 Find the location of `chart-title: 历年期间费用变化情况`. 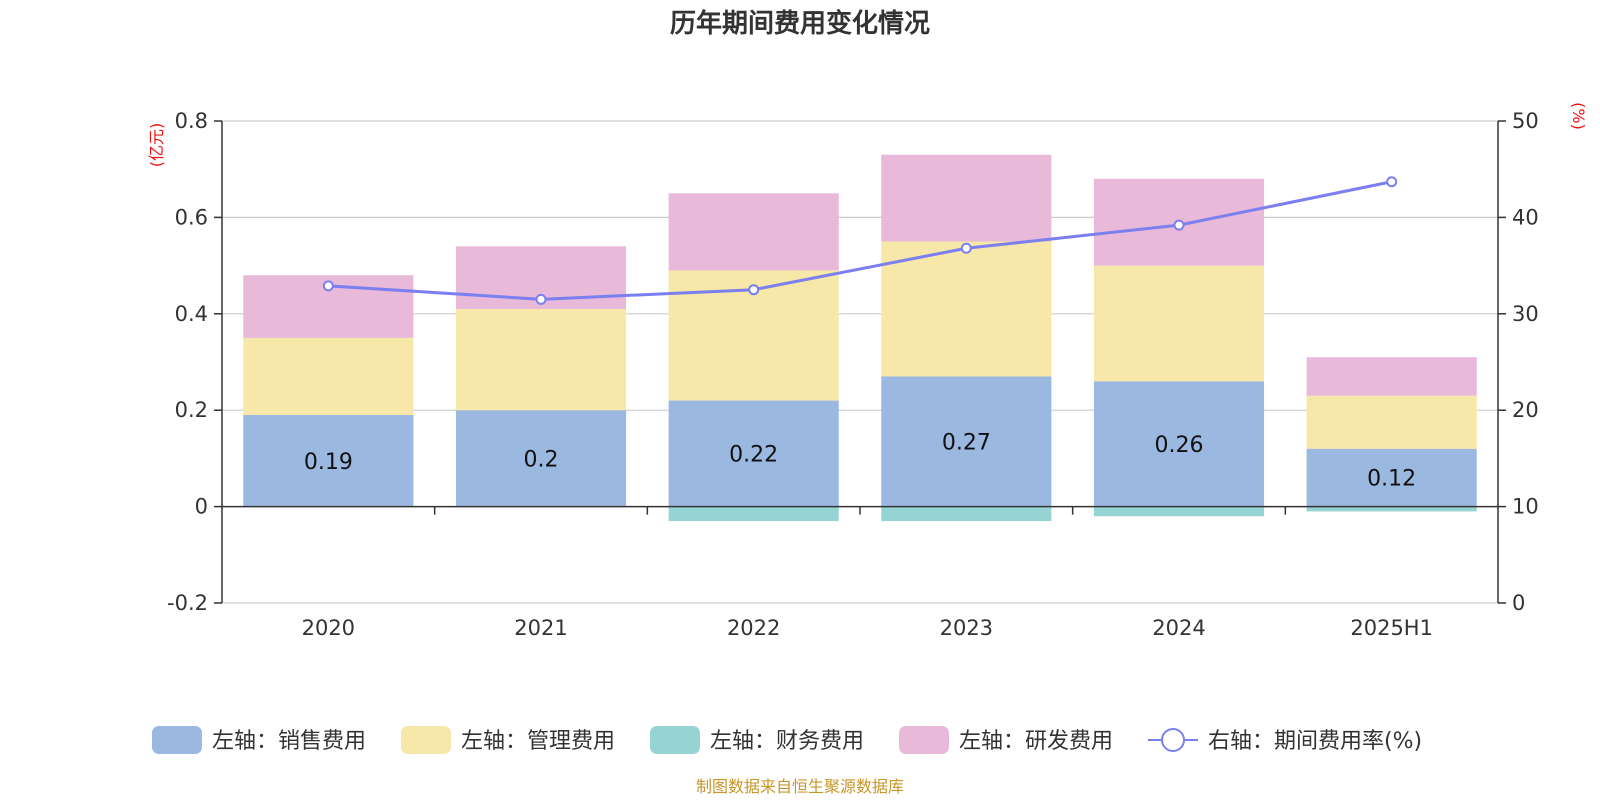

chart-title: 历年期间费用变化情况 is located at coordinates (800, 23).